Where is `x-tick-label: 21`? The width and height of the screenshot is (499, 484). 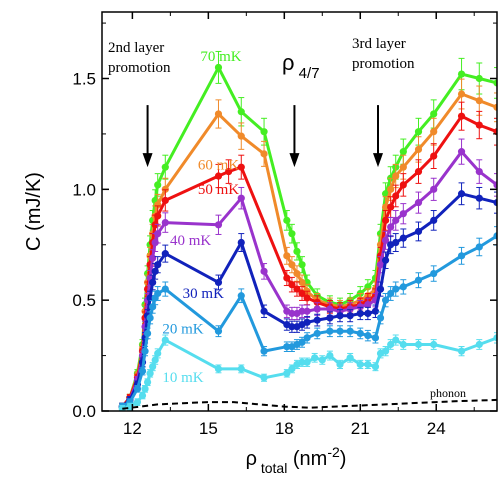
x-tick-label: 21 is located at coordinates (360, 428).